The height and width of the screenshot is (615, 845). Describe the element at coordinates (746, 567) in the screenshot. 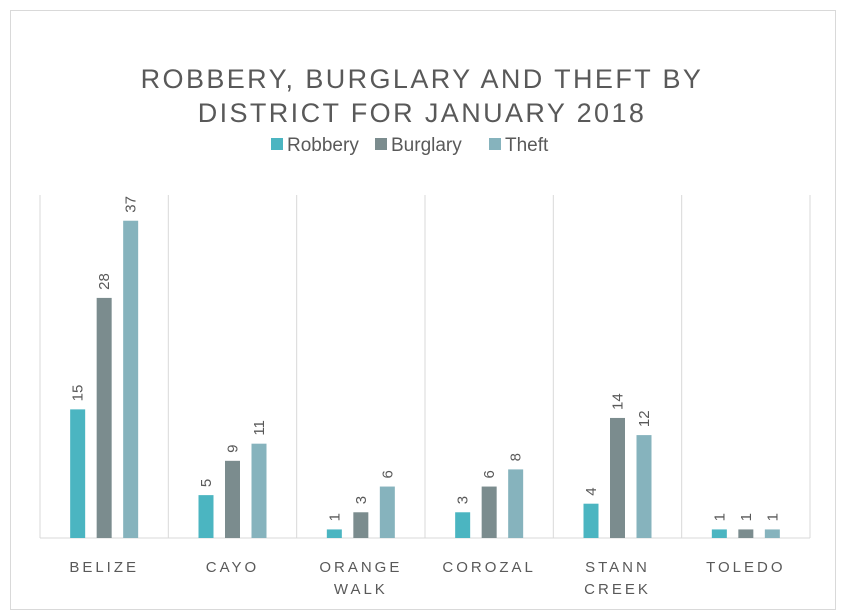

I see `x-tick-label: TOLEDO` at that location.